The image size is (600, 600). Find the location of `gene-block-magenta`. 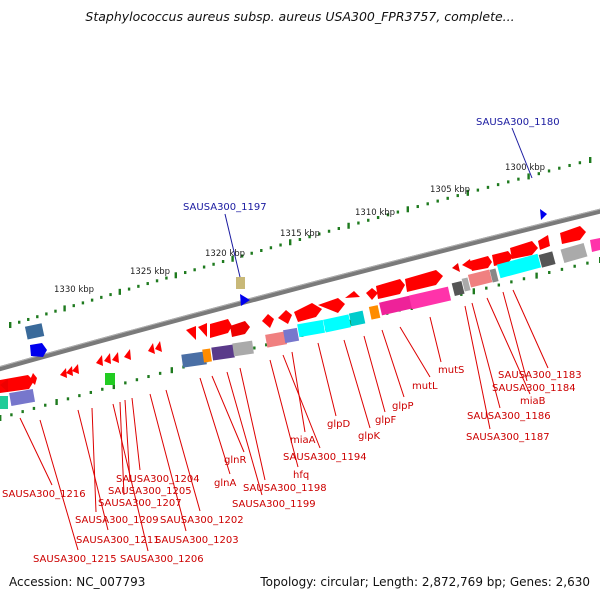

gene-block-magenta is located at coordinates (595, 245).